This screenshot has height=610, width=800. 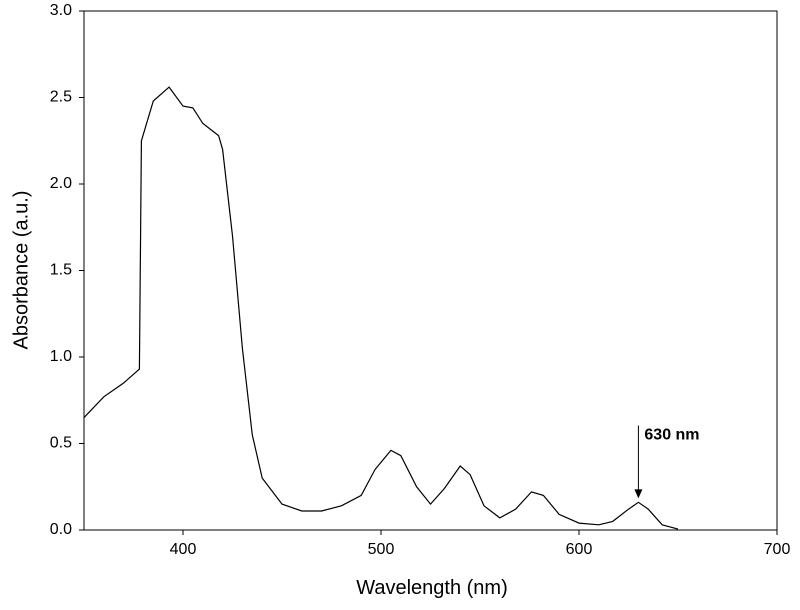 What do you see at coordinates (638, 494) in the screenshot?
I see `annotation-arrowhead` at bounding box center [638, 494].